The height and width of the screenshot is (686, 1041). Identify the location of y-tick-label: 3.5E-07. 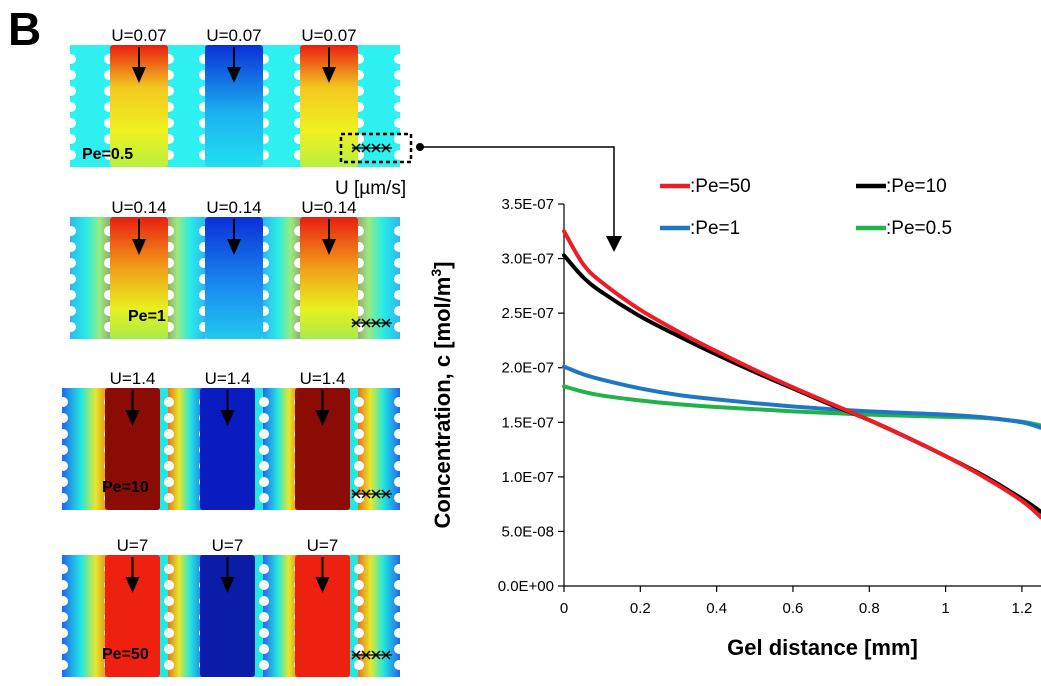
(527, 204).